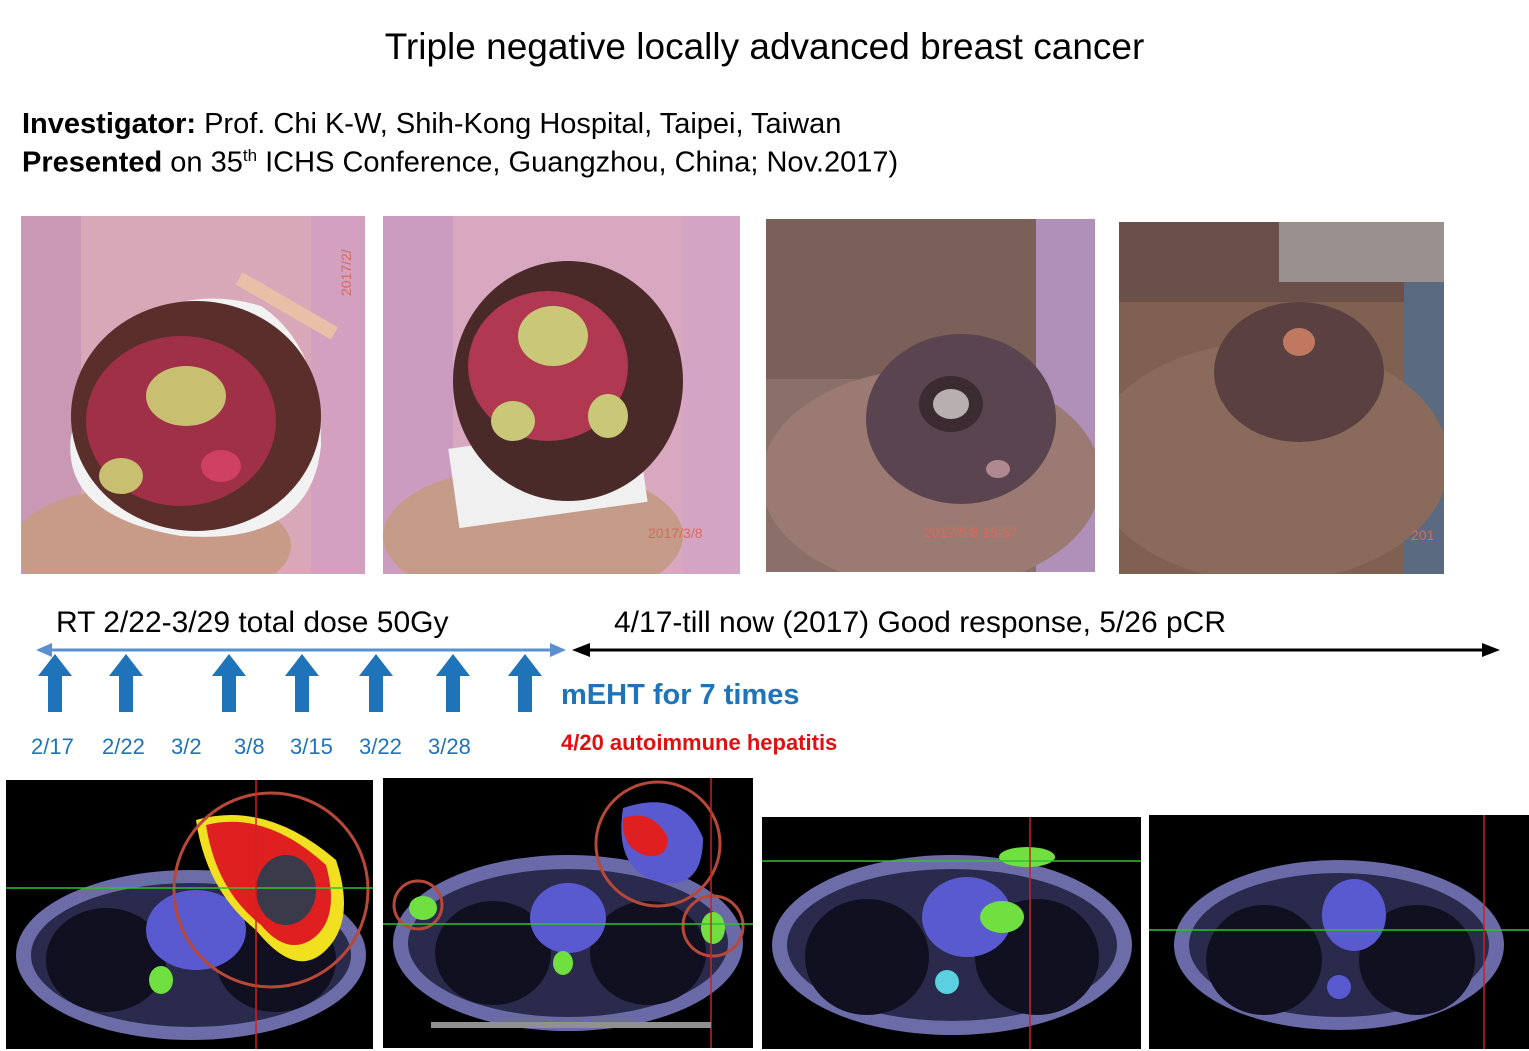 The image size is (1529, 1051). I want to click on photo-2-stamp: 2017/3/8, so click(675, 533).